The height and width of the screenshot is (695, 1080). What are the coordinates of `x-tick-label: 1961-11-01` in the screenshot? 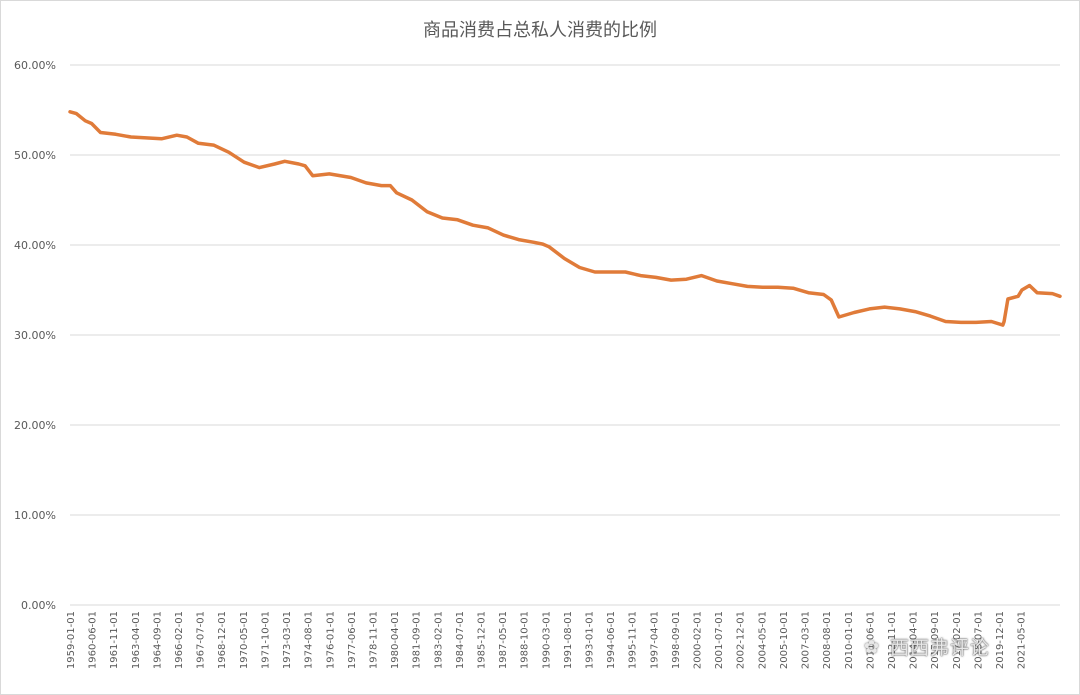 It's located at (114, 640).